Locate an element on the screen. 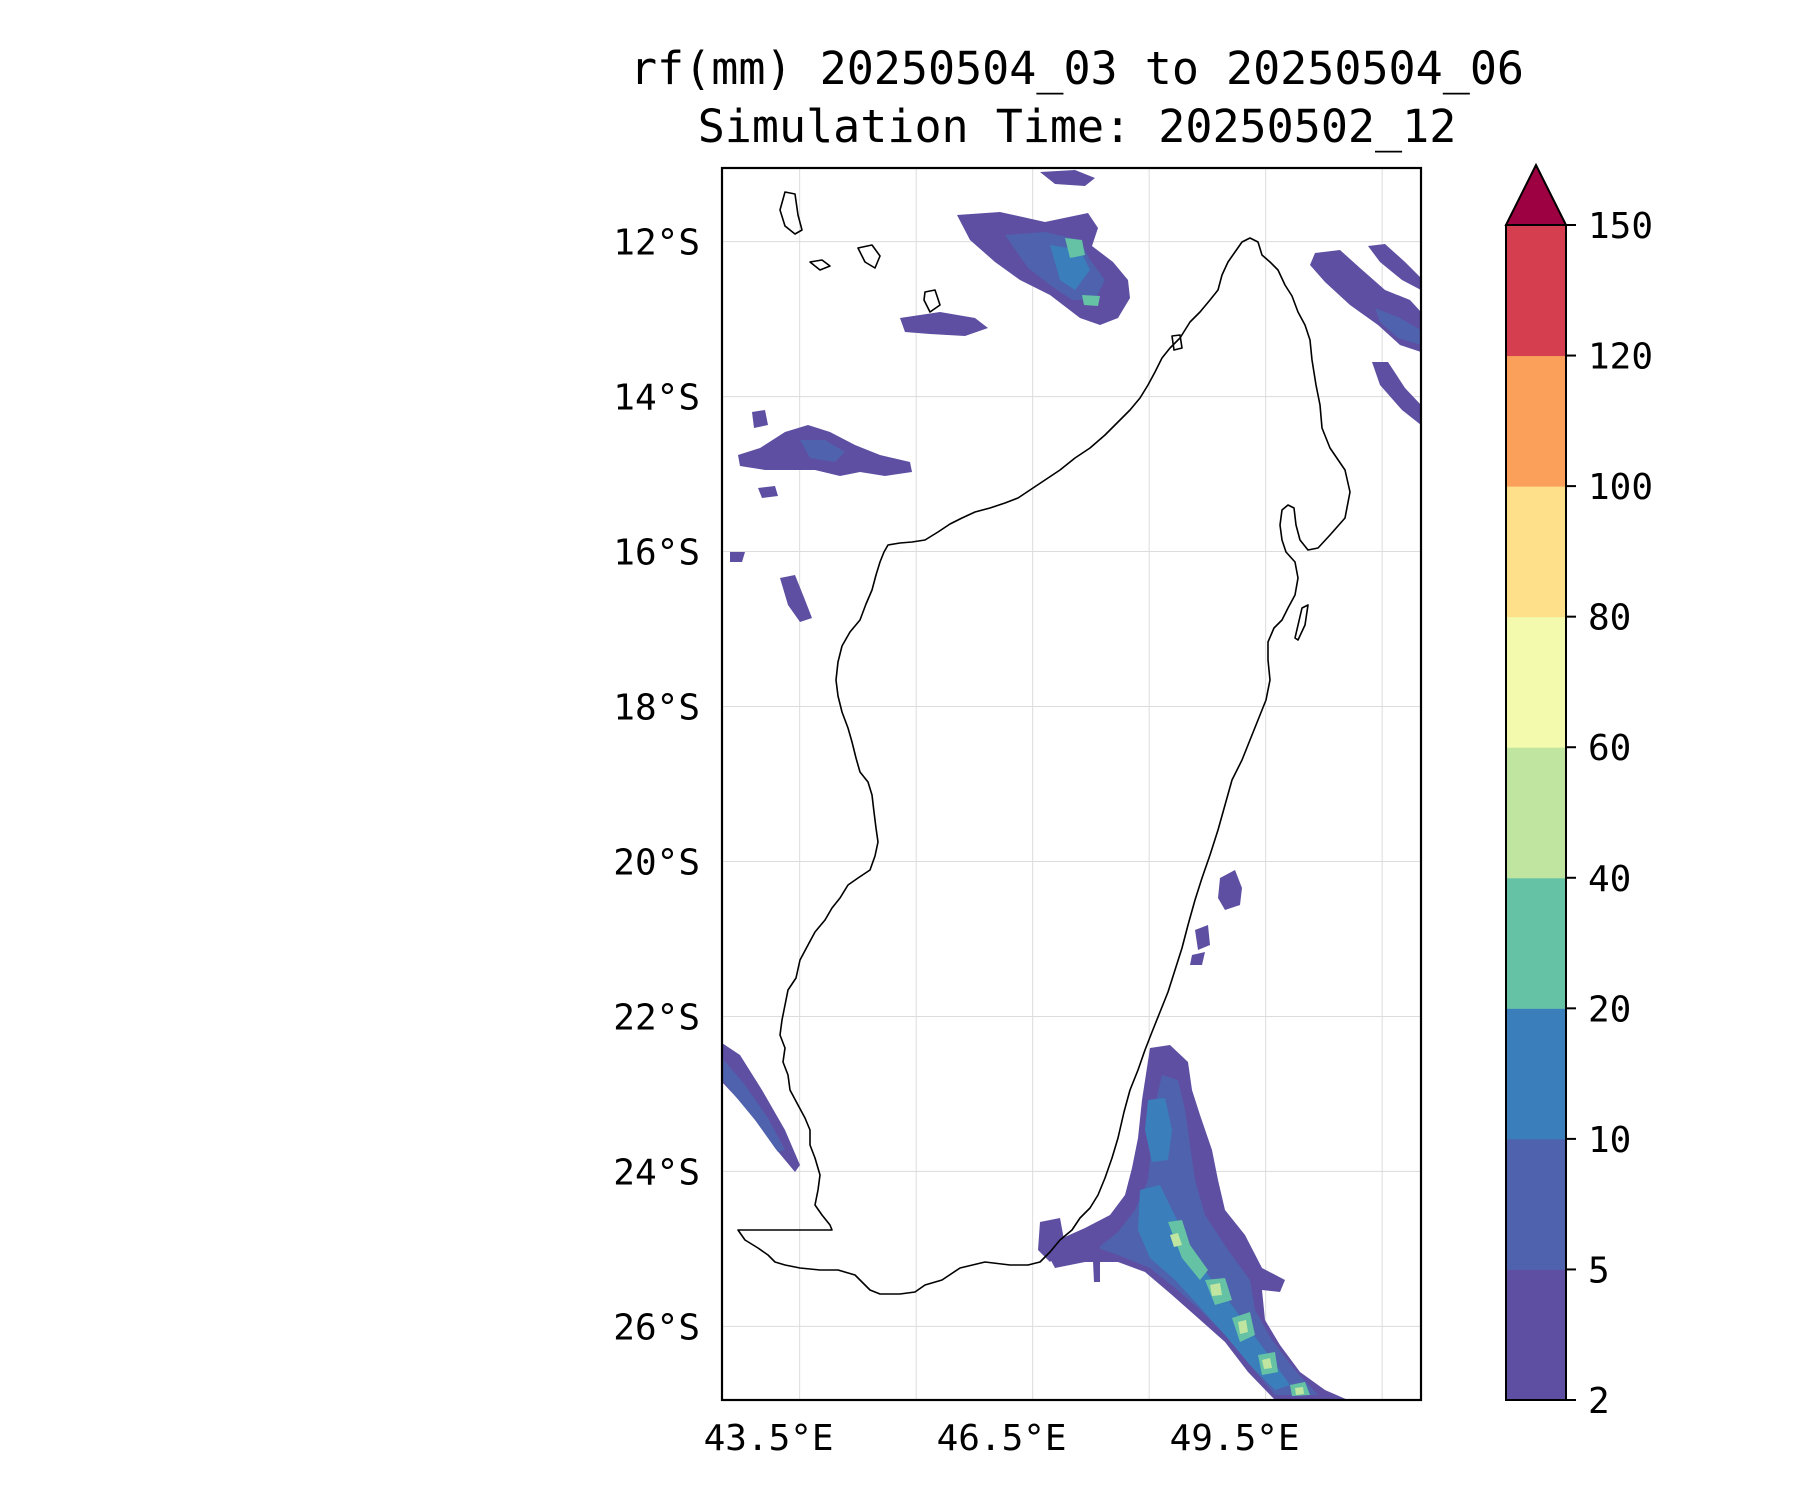 Image resolution: width=1800 pixels, height=1500 pixels. grande-comore-coastline is located at coordinates (791, 213).